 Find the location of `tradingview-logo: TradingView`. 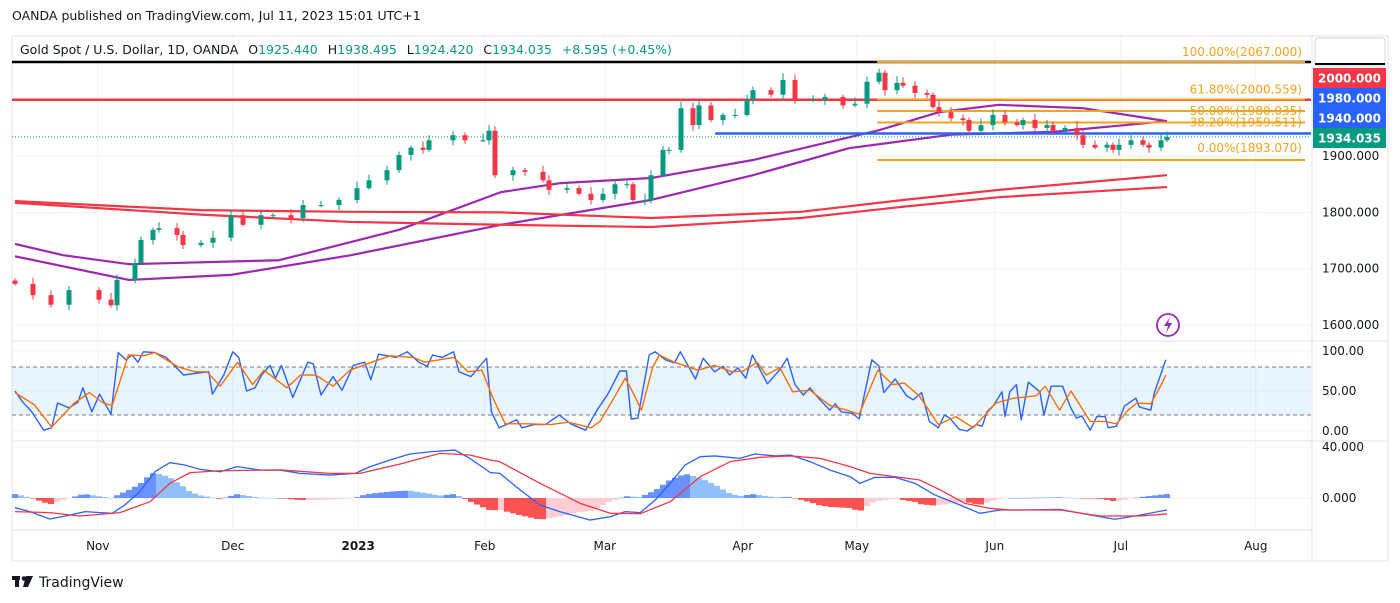

tradingview-logo: TradingView is located at coordinates (68, 583).